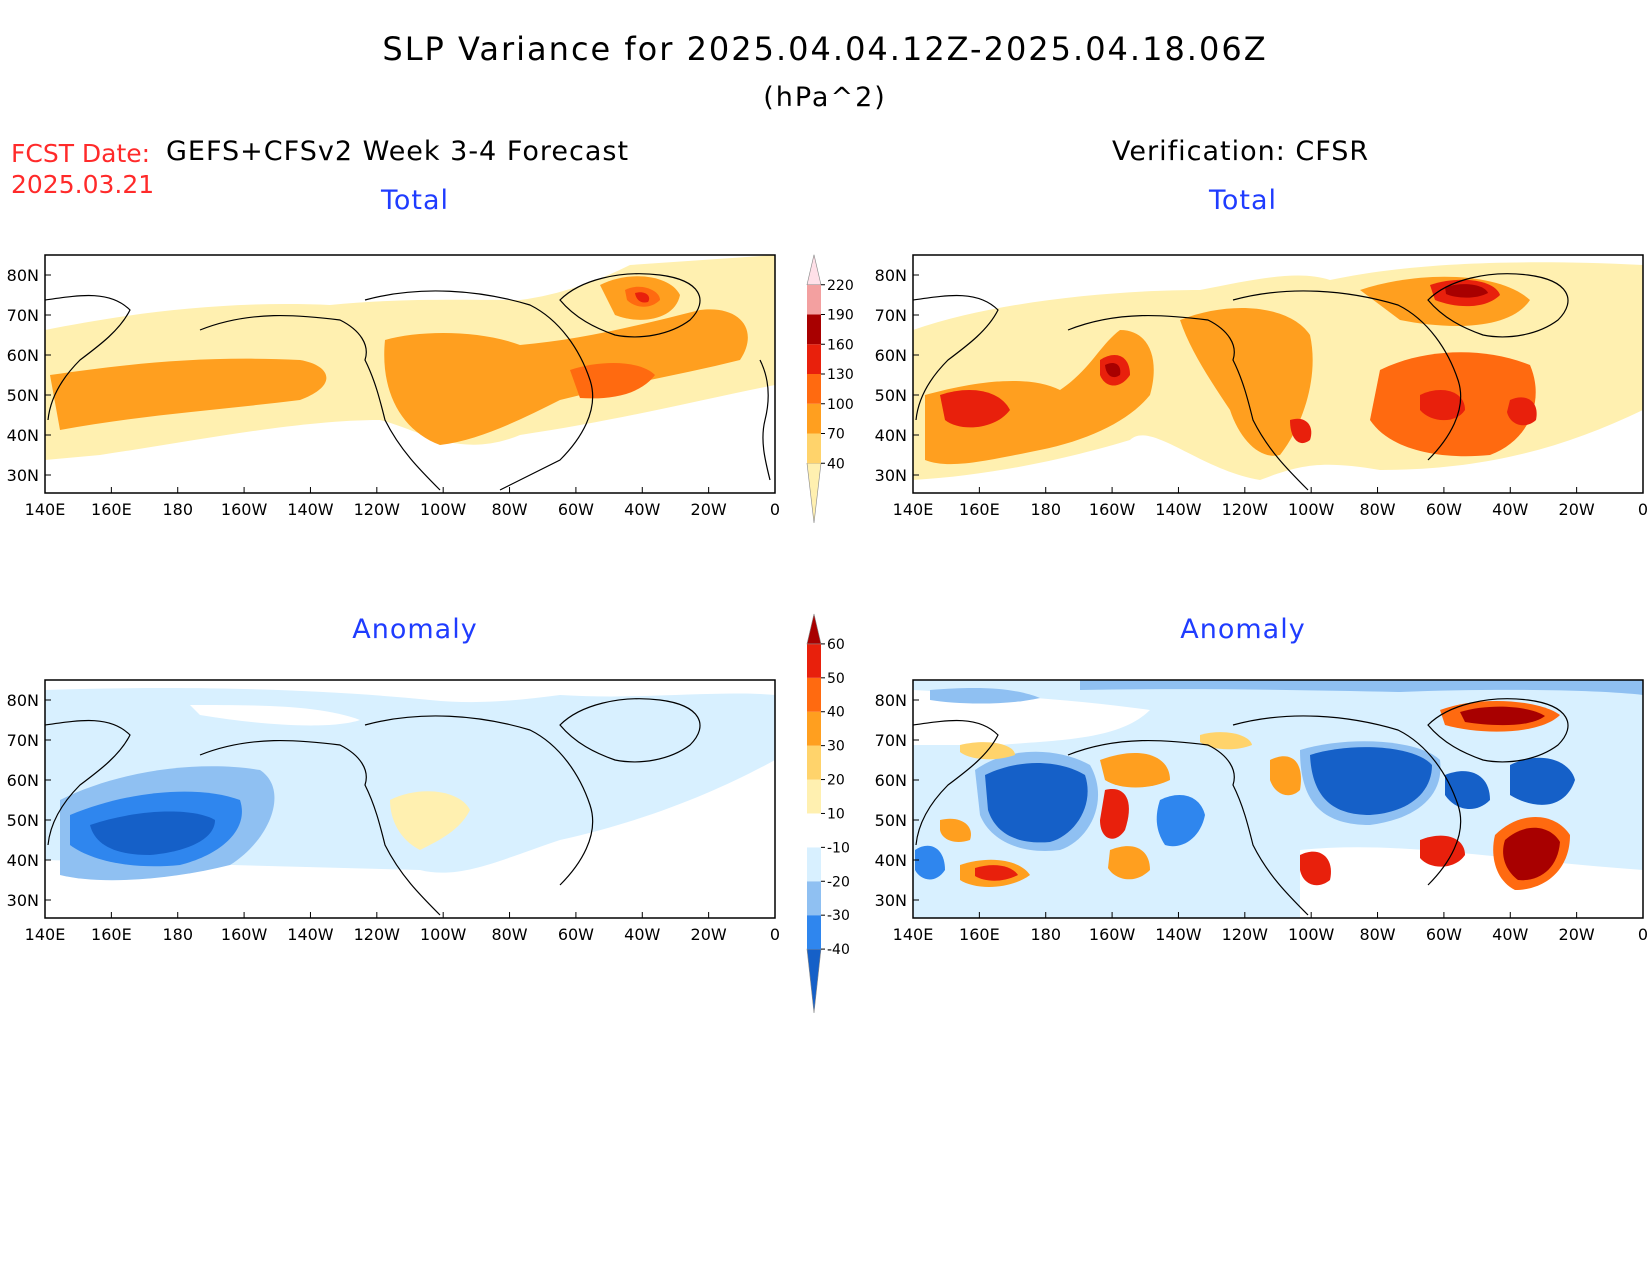 The image size is (1650, 1275). Describe the element at coordinates (23, 395) in the screenshot. I see `lat-tick-label: 50N` at that location.